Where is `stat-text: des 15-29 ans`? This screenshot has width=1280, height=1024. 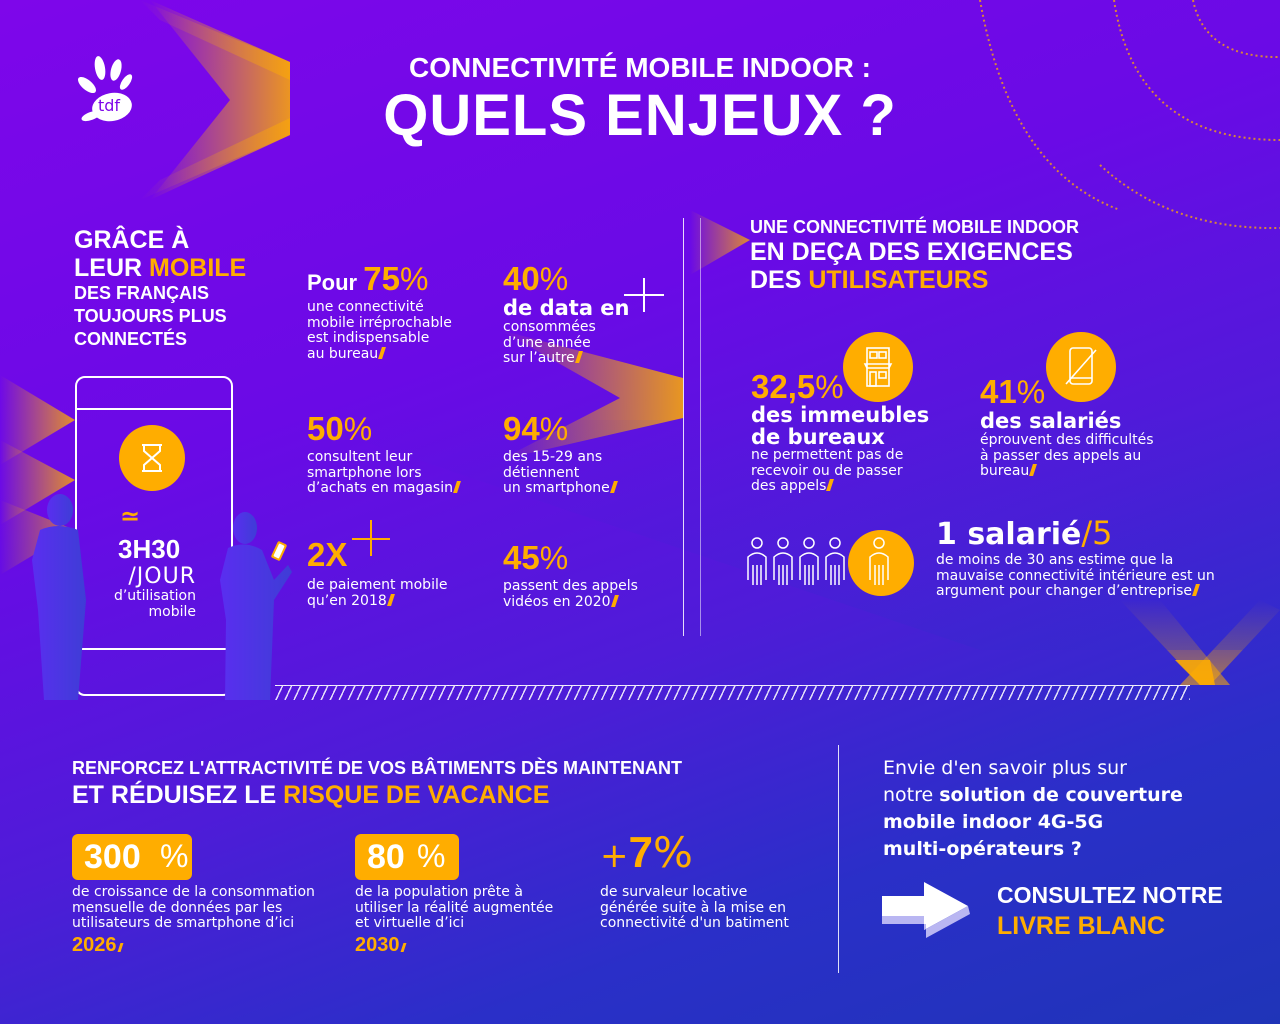
stat-text: des 15-29 ans is located at coordinates (553, 457).